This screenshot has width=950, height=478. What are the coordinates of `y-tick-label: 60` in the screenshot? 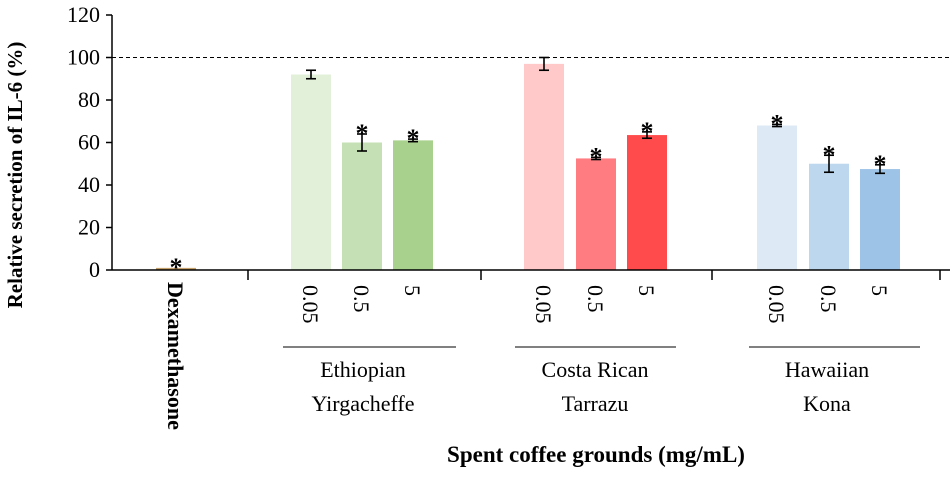 It's located at (89, 142).